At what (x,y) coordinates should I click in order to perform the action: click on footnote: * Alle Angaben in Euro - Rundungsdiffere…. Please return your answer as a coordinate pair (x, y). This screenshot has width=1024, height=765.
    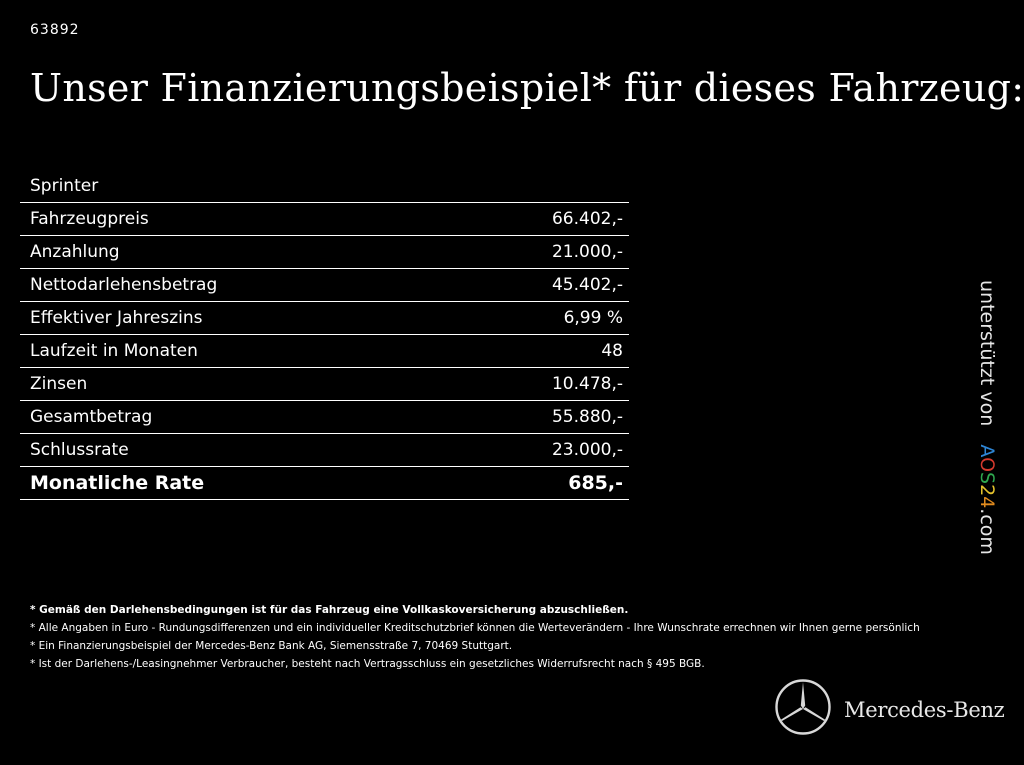
    Looking at the image, I should click on (475, 628).